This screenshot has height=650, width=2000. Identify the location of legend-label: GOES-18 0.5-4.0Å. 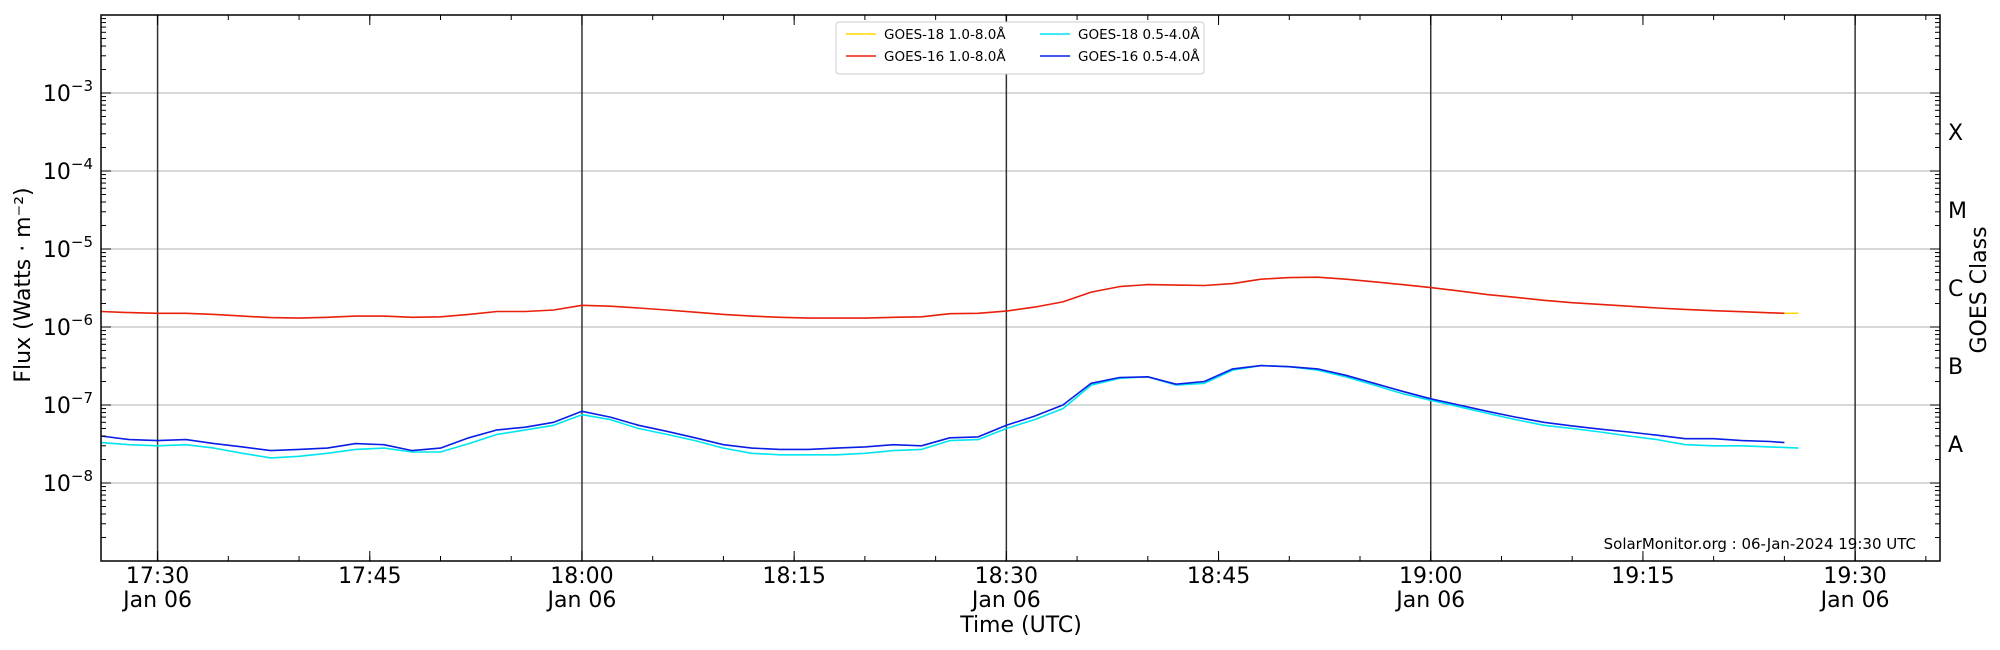
(1139, 34).